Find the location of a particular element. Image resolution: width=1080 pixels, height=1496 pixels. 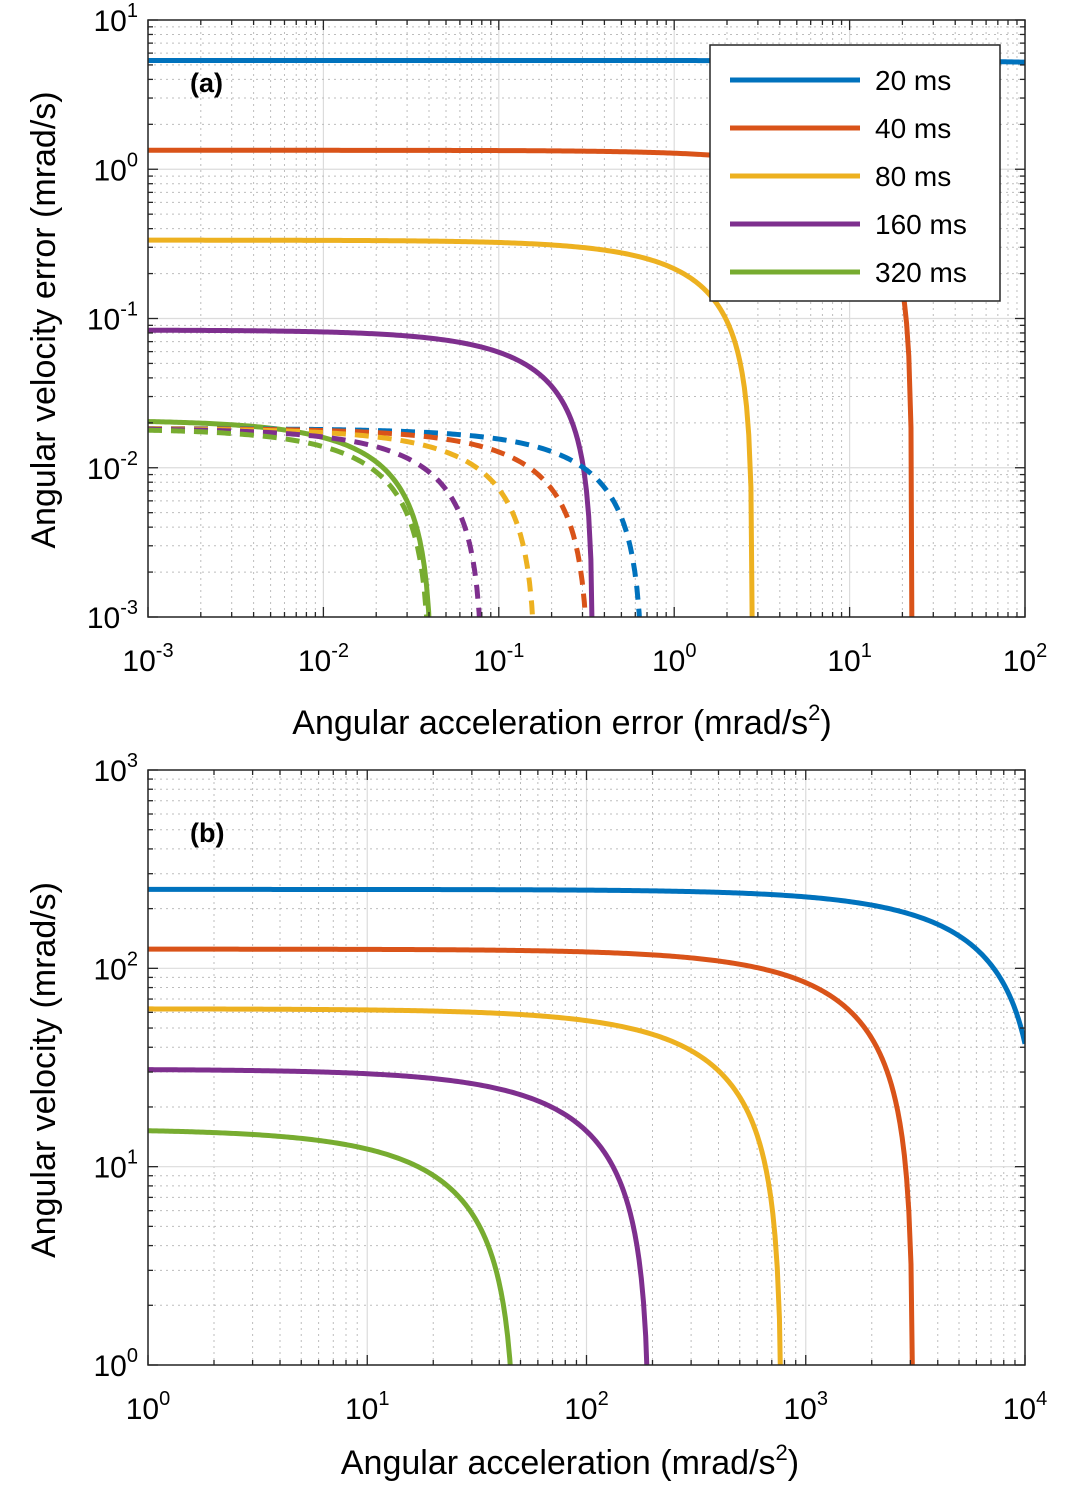

legend: 20 ms 40 ms 80 ms 160 ms 320 ms is located at coordinates (855, 173).